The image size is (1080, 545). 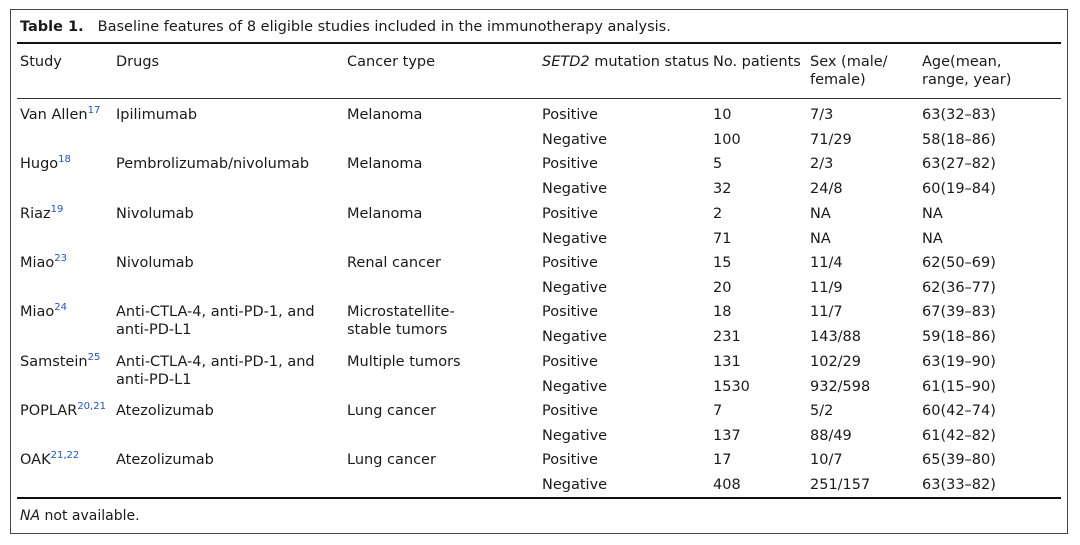 What do you see at coordinates (959, 288) in the screenshot?
I see `age-cell: 62(36–77)` at bounding box center [959, 288].